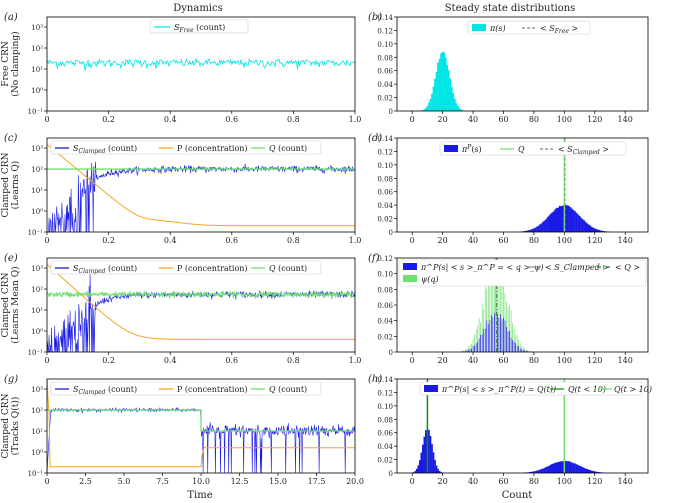  What do you see at coordinates (37, 49) in the screenshot?
I see `y-tick-label-a-3: 10²` at bounding box center [37, 49].